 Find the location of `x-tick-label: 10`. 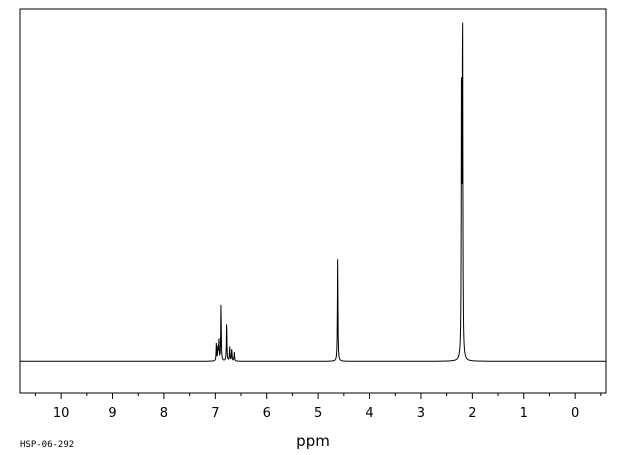

x-tick-label: 10 is located at coordinates (61, 413).